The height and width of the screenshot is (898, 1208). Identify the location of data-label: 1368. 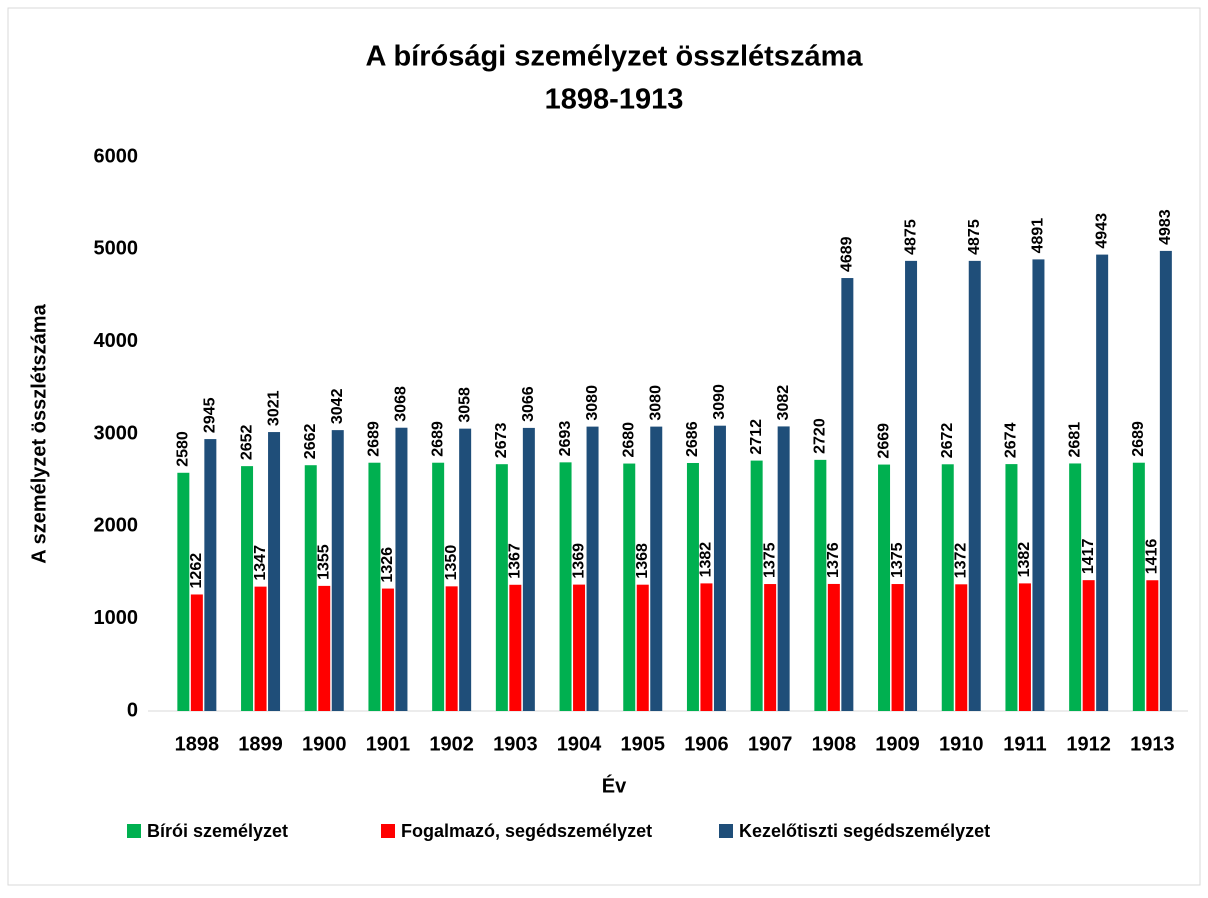
(642, 561).